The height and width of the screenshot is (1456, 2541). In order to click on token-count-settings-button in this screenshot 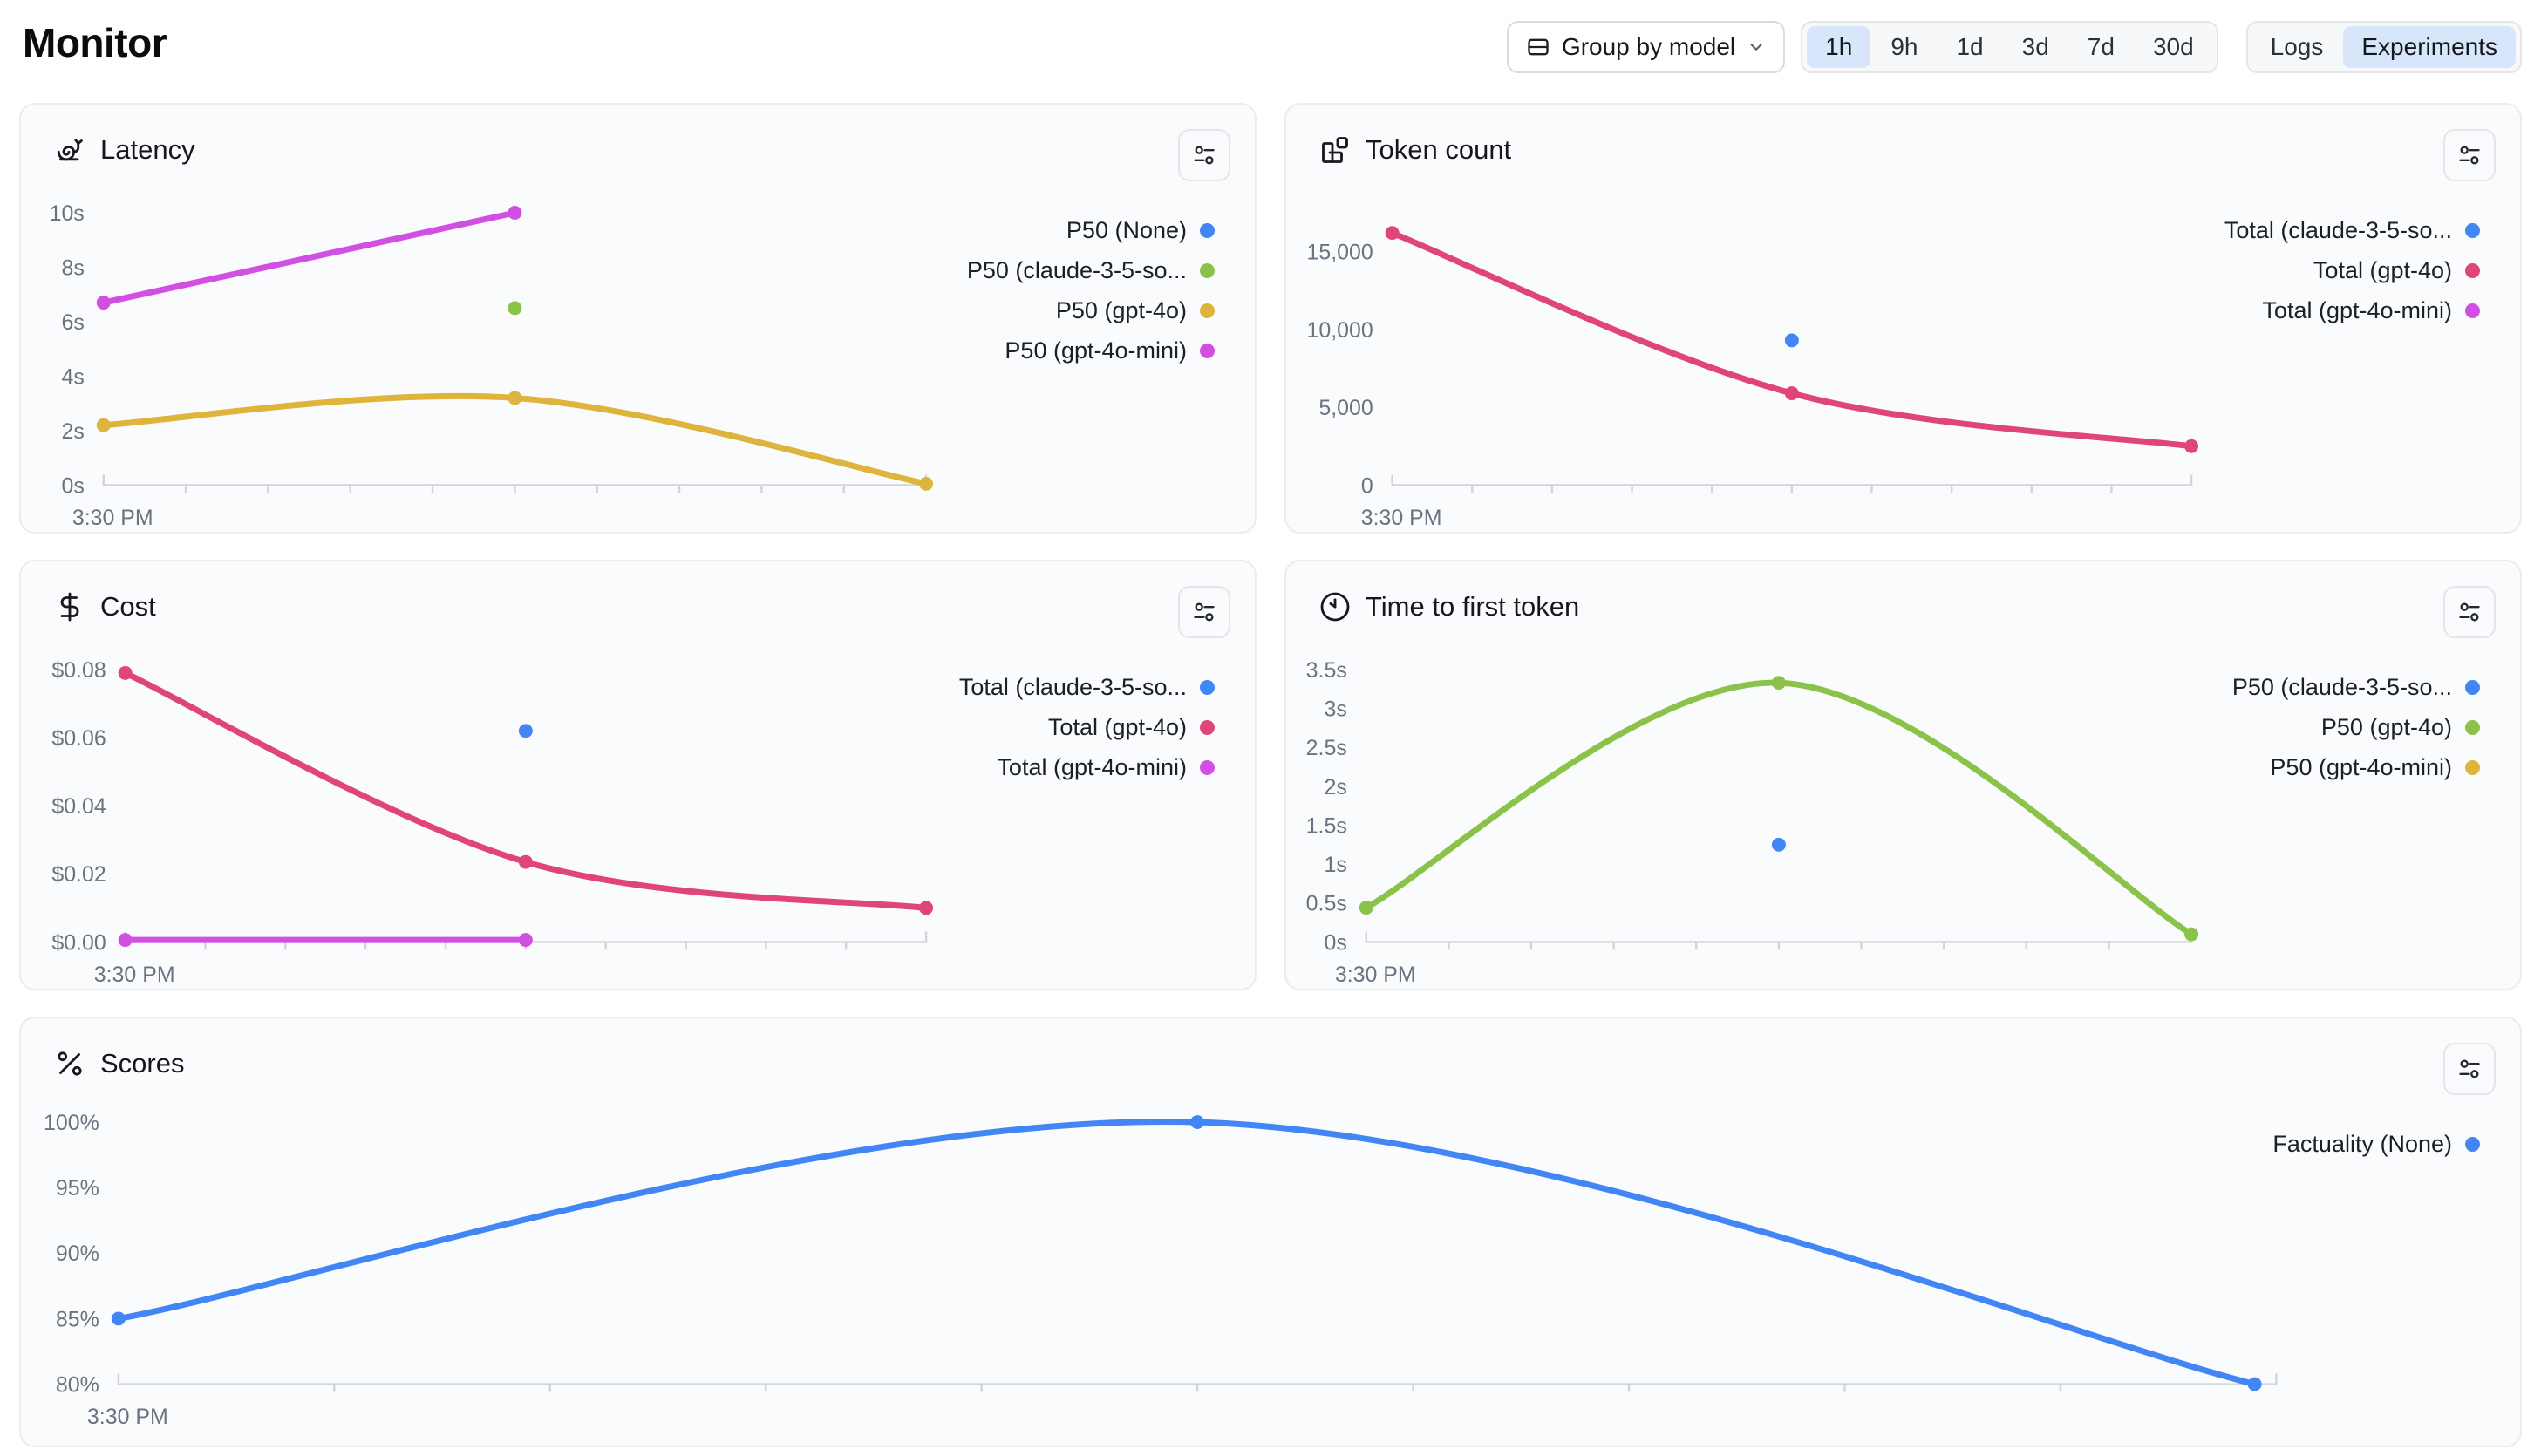, I will do `click(2469, 155)`.